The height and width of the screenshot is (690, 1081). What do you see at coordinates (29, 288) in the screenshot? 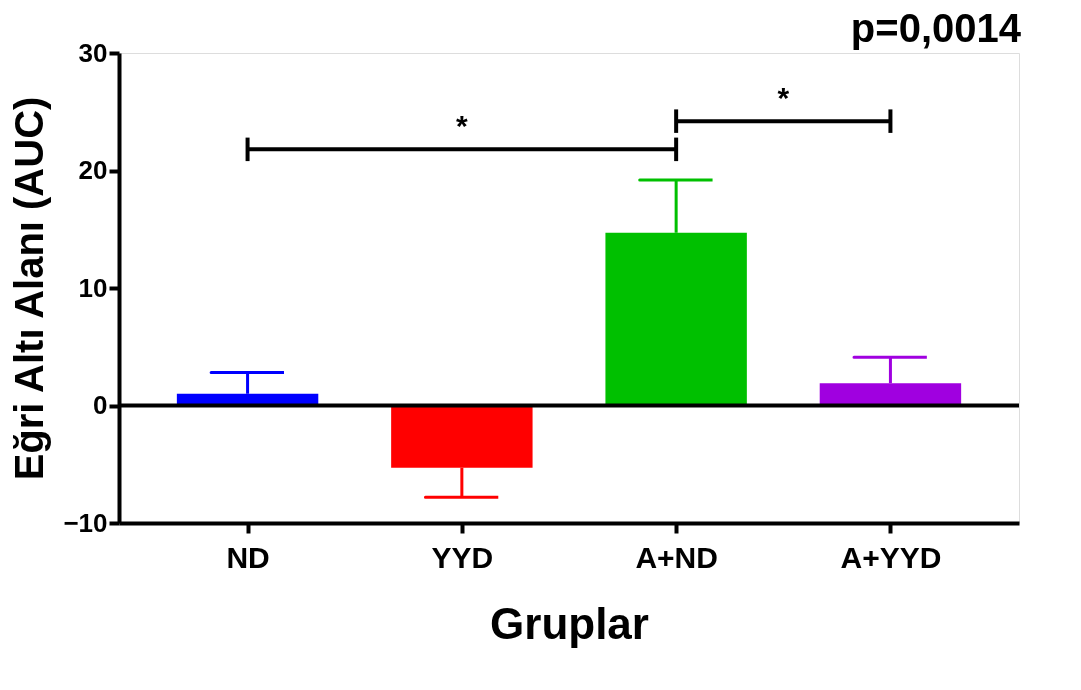
I see `y-axis-title: Eğri Altı Alanı (AUC)` at bounding box center [29, 288].